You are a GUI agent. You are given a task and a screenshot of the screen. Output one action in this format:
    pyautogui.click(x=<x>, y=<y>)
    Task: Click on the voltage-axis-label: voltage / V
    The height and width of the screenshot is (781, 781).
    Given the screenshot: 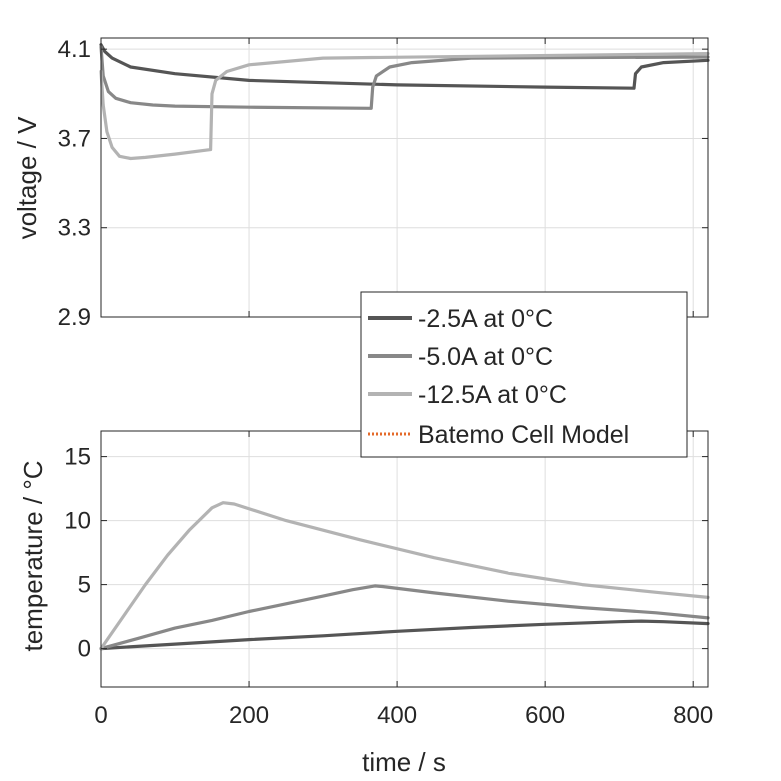 What is the action you would take?
    pyautogui.click(x=27, y=178)
    